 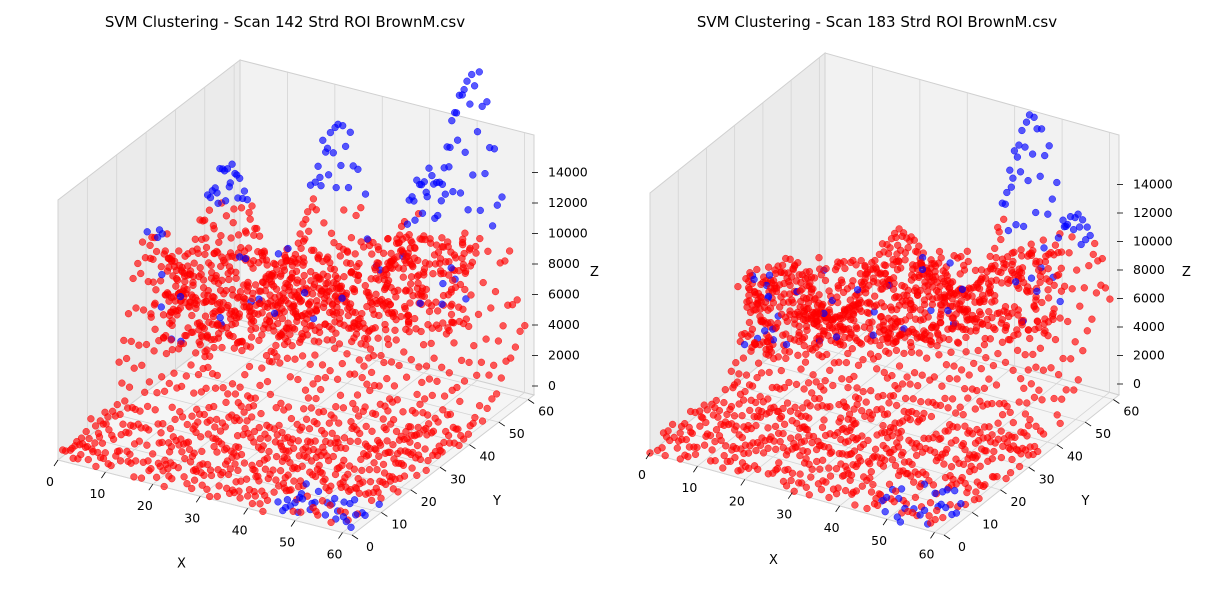 What do you see at coordinates (351, 384) in the screenshot?
I see `grid-y` at bounding box center [351, 384].